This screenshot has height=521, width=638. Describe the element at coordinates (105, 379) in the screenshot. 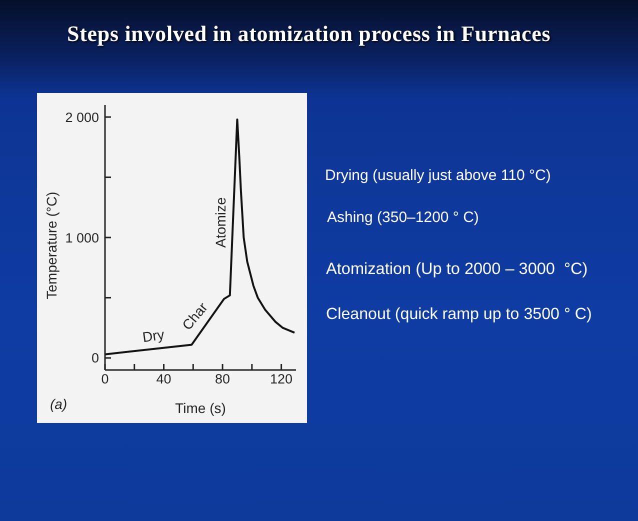

I see `x-tick-label: 0` at that location.